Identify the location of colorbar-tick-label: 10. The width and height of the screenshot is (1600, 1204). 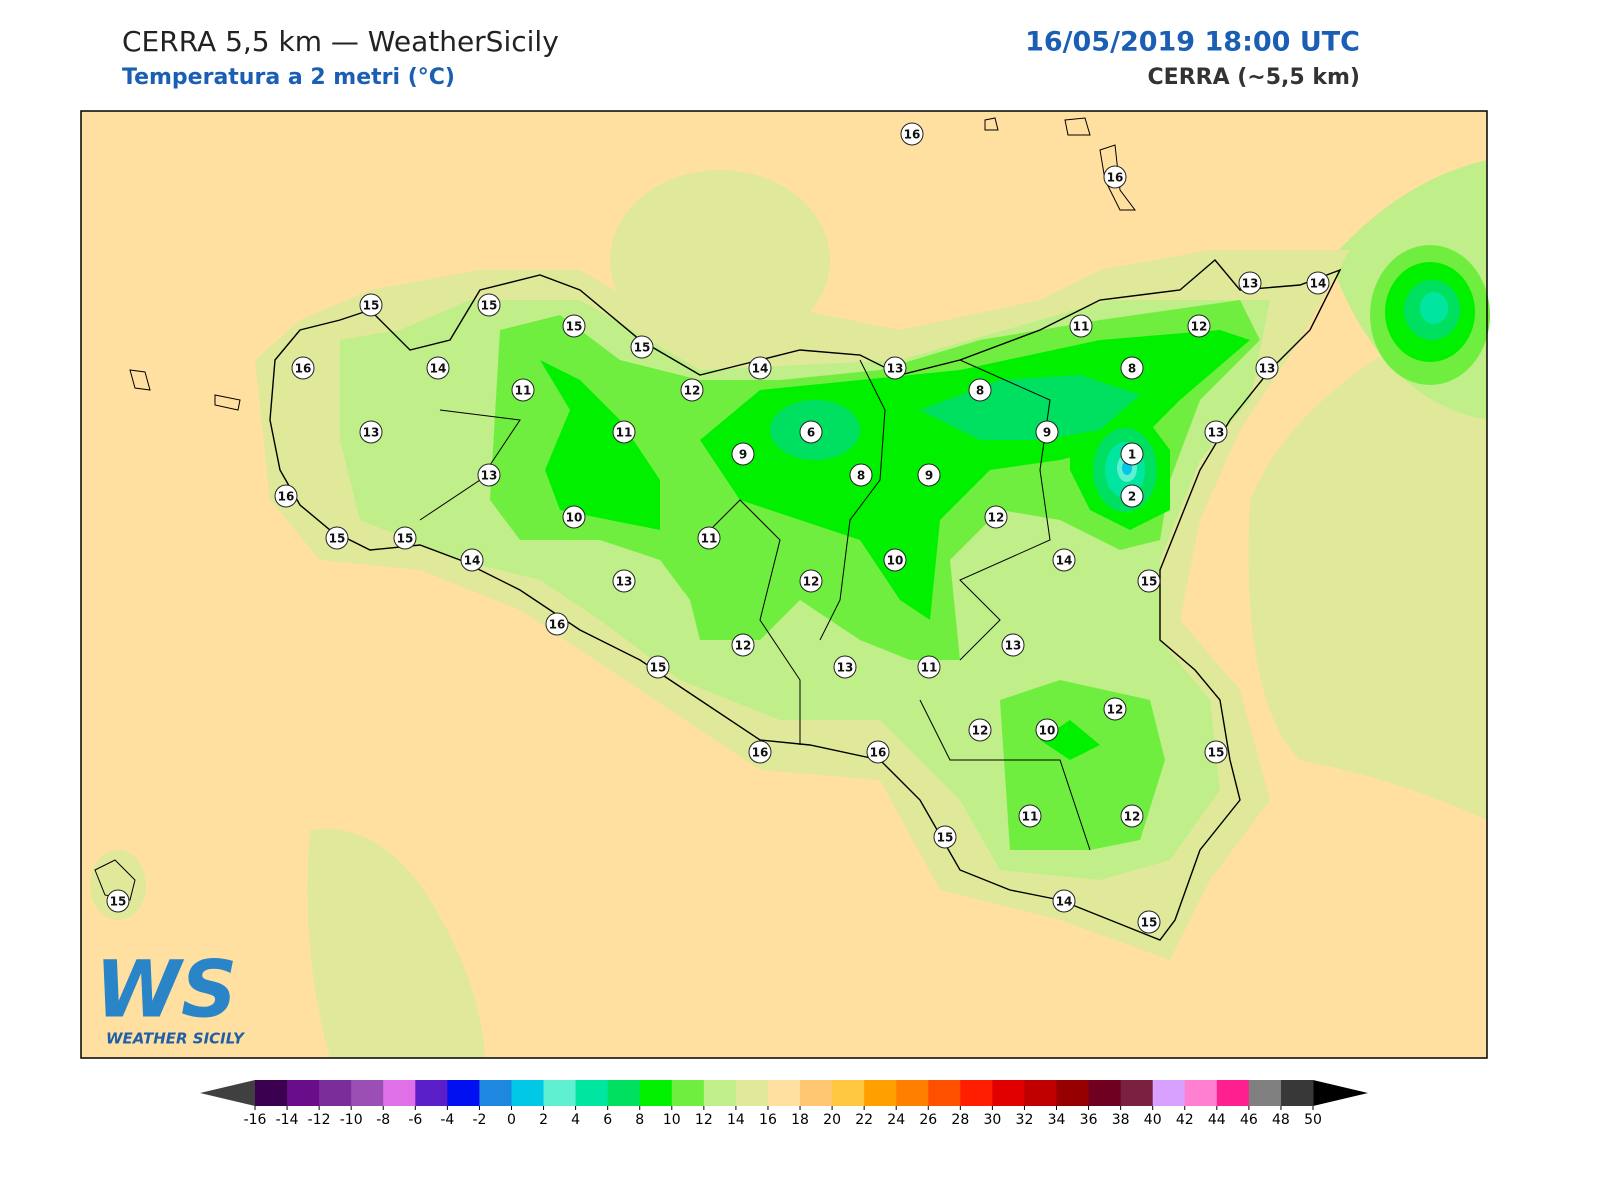
(672, 1120).